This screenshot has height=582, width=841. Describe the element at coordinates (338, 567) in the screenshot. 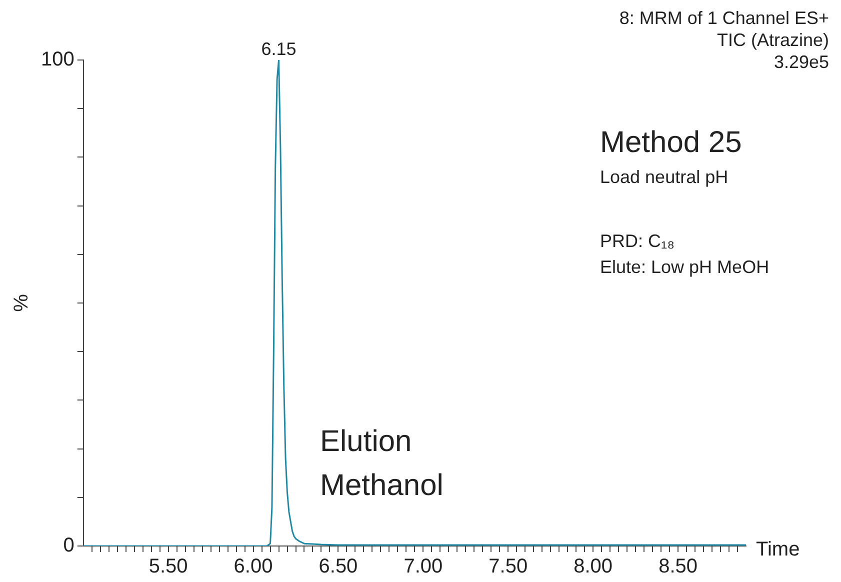

I see `x-tick-label: 6.50` at that location.